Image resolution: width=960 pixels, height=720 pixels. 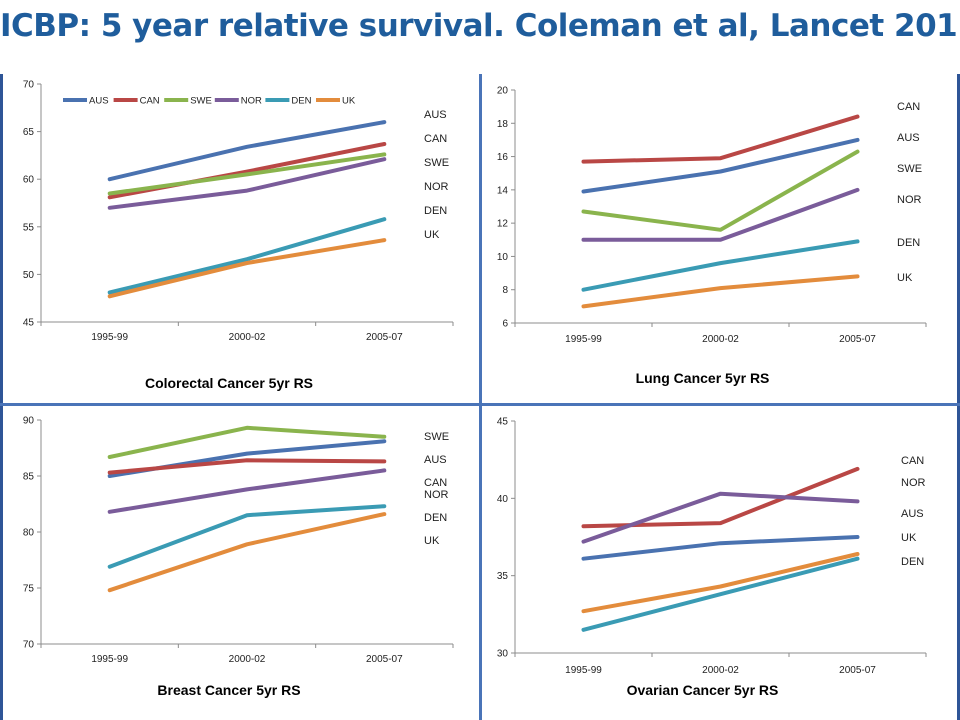 I want to click on chart-title: Breast Cancer 5yr RS, so click(x=228, y=690).